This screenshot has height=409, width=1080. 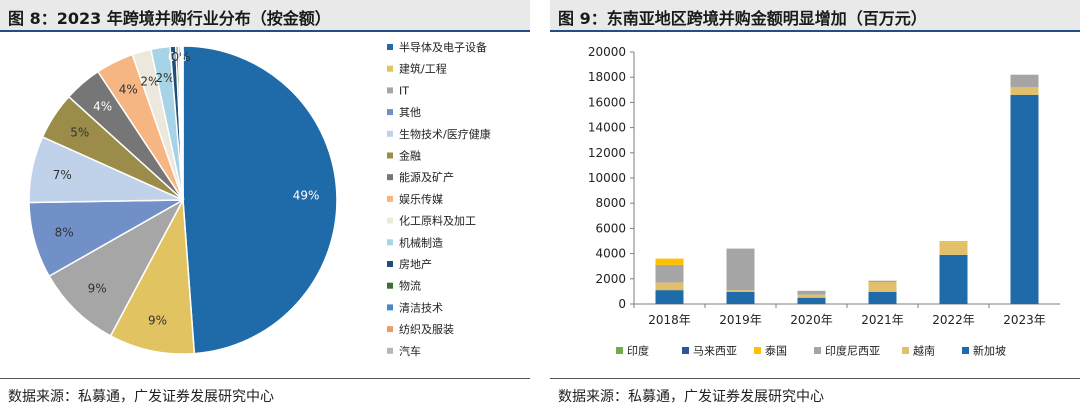 I want to click on pie-label-1: 9%, so click(x=157, y=321).